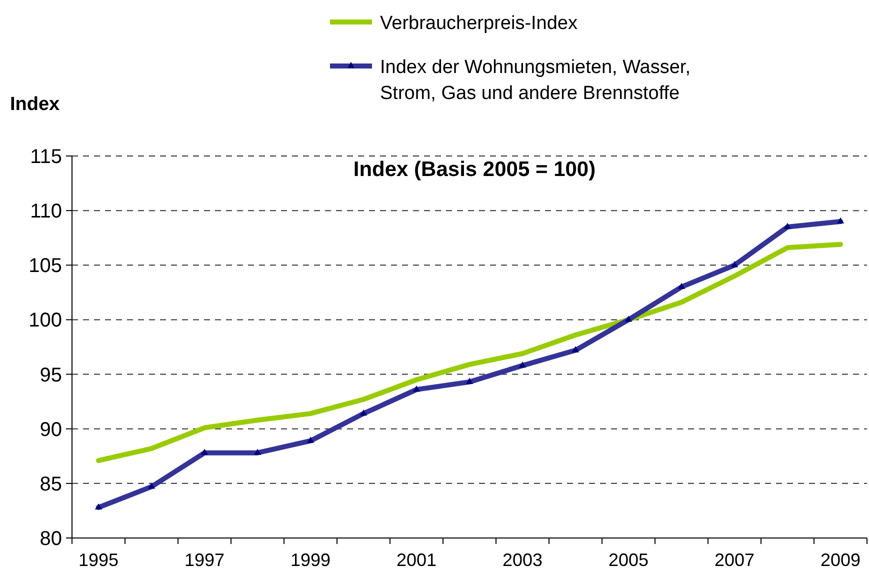 This screenshot has width=869, height=578. What do you see at coordinates (628, 560) in the screenshot?
I see `x-tick-label: 2005` at bounding box center [628, 560].